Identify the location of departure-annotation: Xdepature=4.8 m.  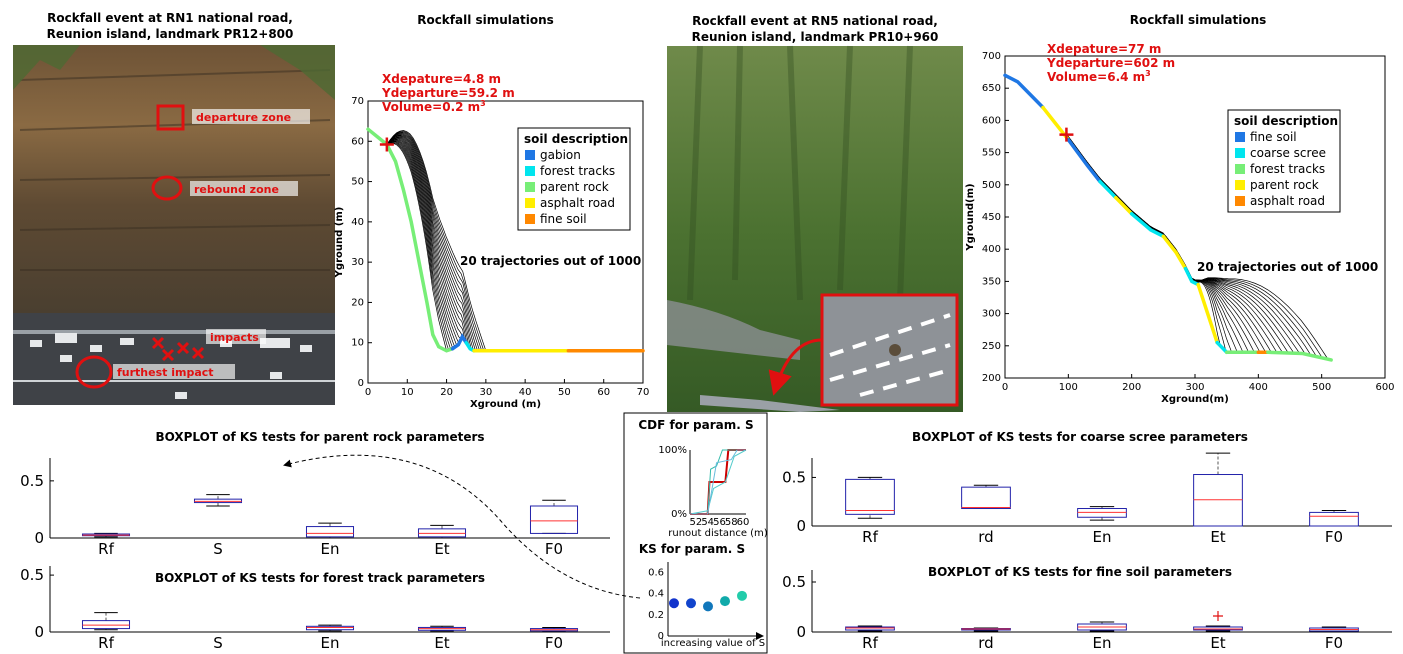
(441, 79).